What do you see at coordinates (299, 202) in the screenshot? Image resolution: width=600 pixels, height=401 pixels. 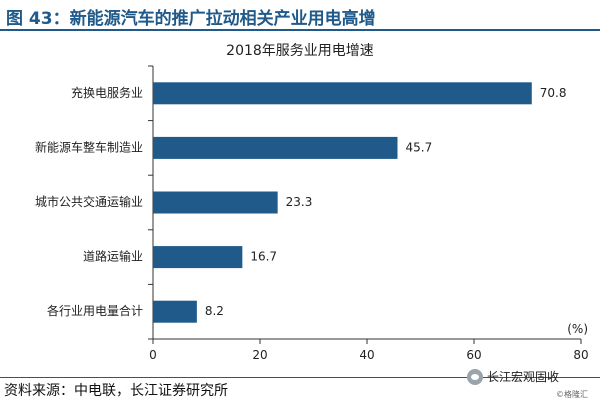 I see `value-label: 23.3` at bounding box center [299, 202].